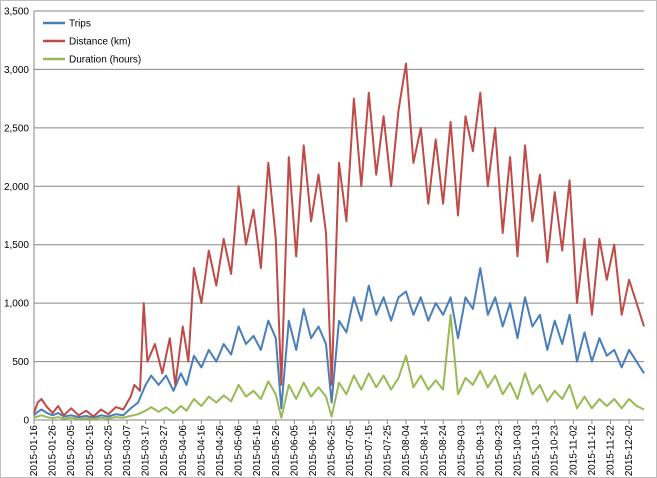 The height and width of the screenshot is (478, 657). I want to click on legend-label: Trips, so click(80, 24).